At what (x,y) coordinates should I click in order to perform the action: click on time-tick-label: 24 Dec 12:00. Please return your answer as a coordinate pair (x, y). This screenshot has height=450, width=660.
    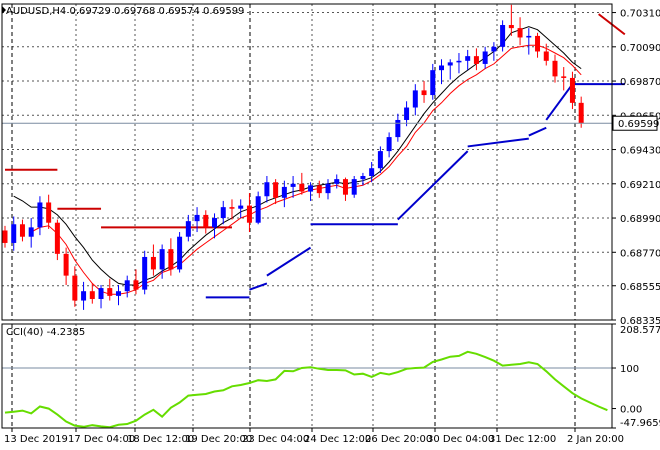
    Looking at the image, I should click on (337, 439).